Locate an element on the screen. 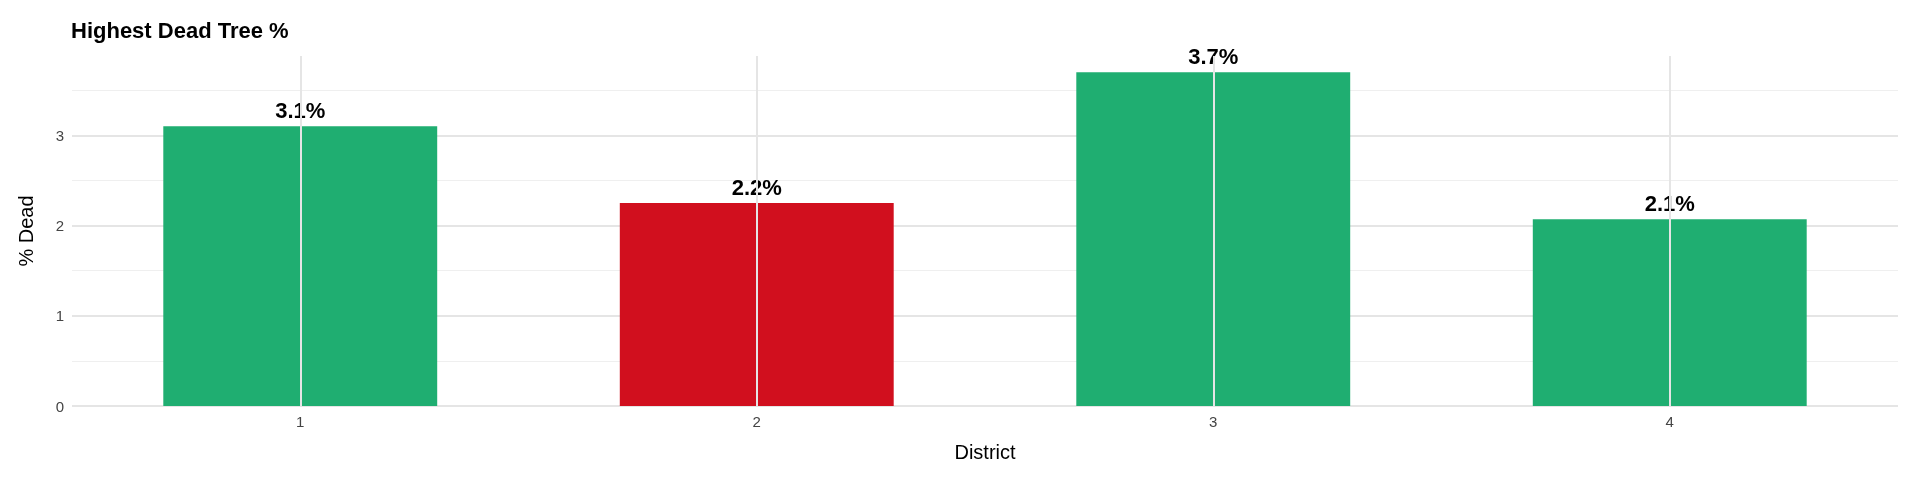 This screenshot has width=1920, height=480. x-tick-label: 3 is located at coordinates (1213, 421).